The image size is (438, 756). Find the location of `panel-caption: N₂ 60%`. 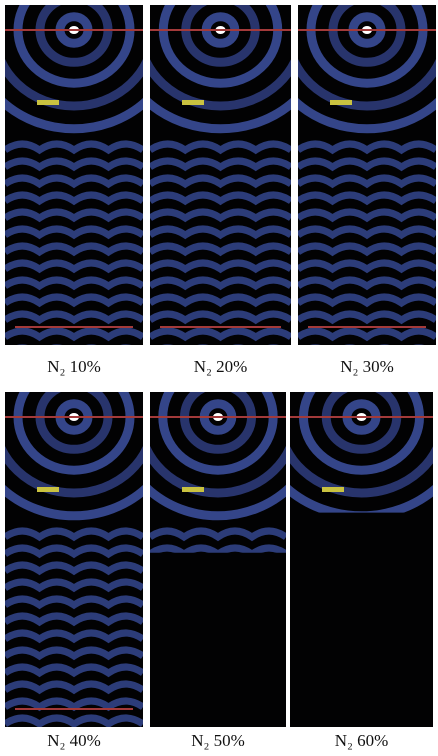

panel-caption: N₂ 60% is located at coordinates (362, 740).